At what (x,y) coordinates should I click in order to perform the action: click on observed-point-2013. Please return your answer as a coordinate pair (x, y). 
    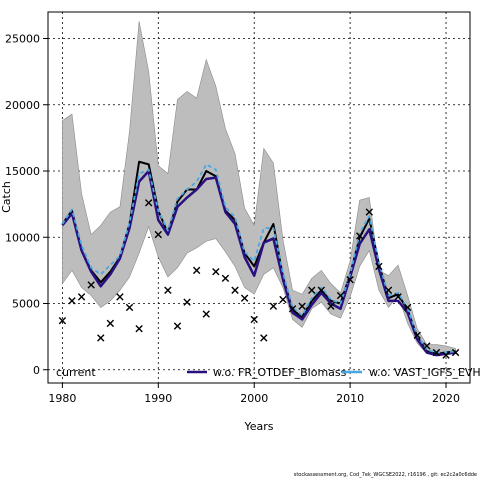
    Looking at the image, I should click on (379, 266).